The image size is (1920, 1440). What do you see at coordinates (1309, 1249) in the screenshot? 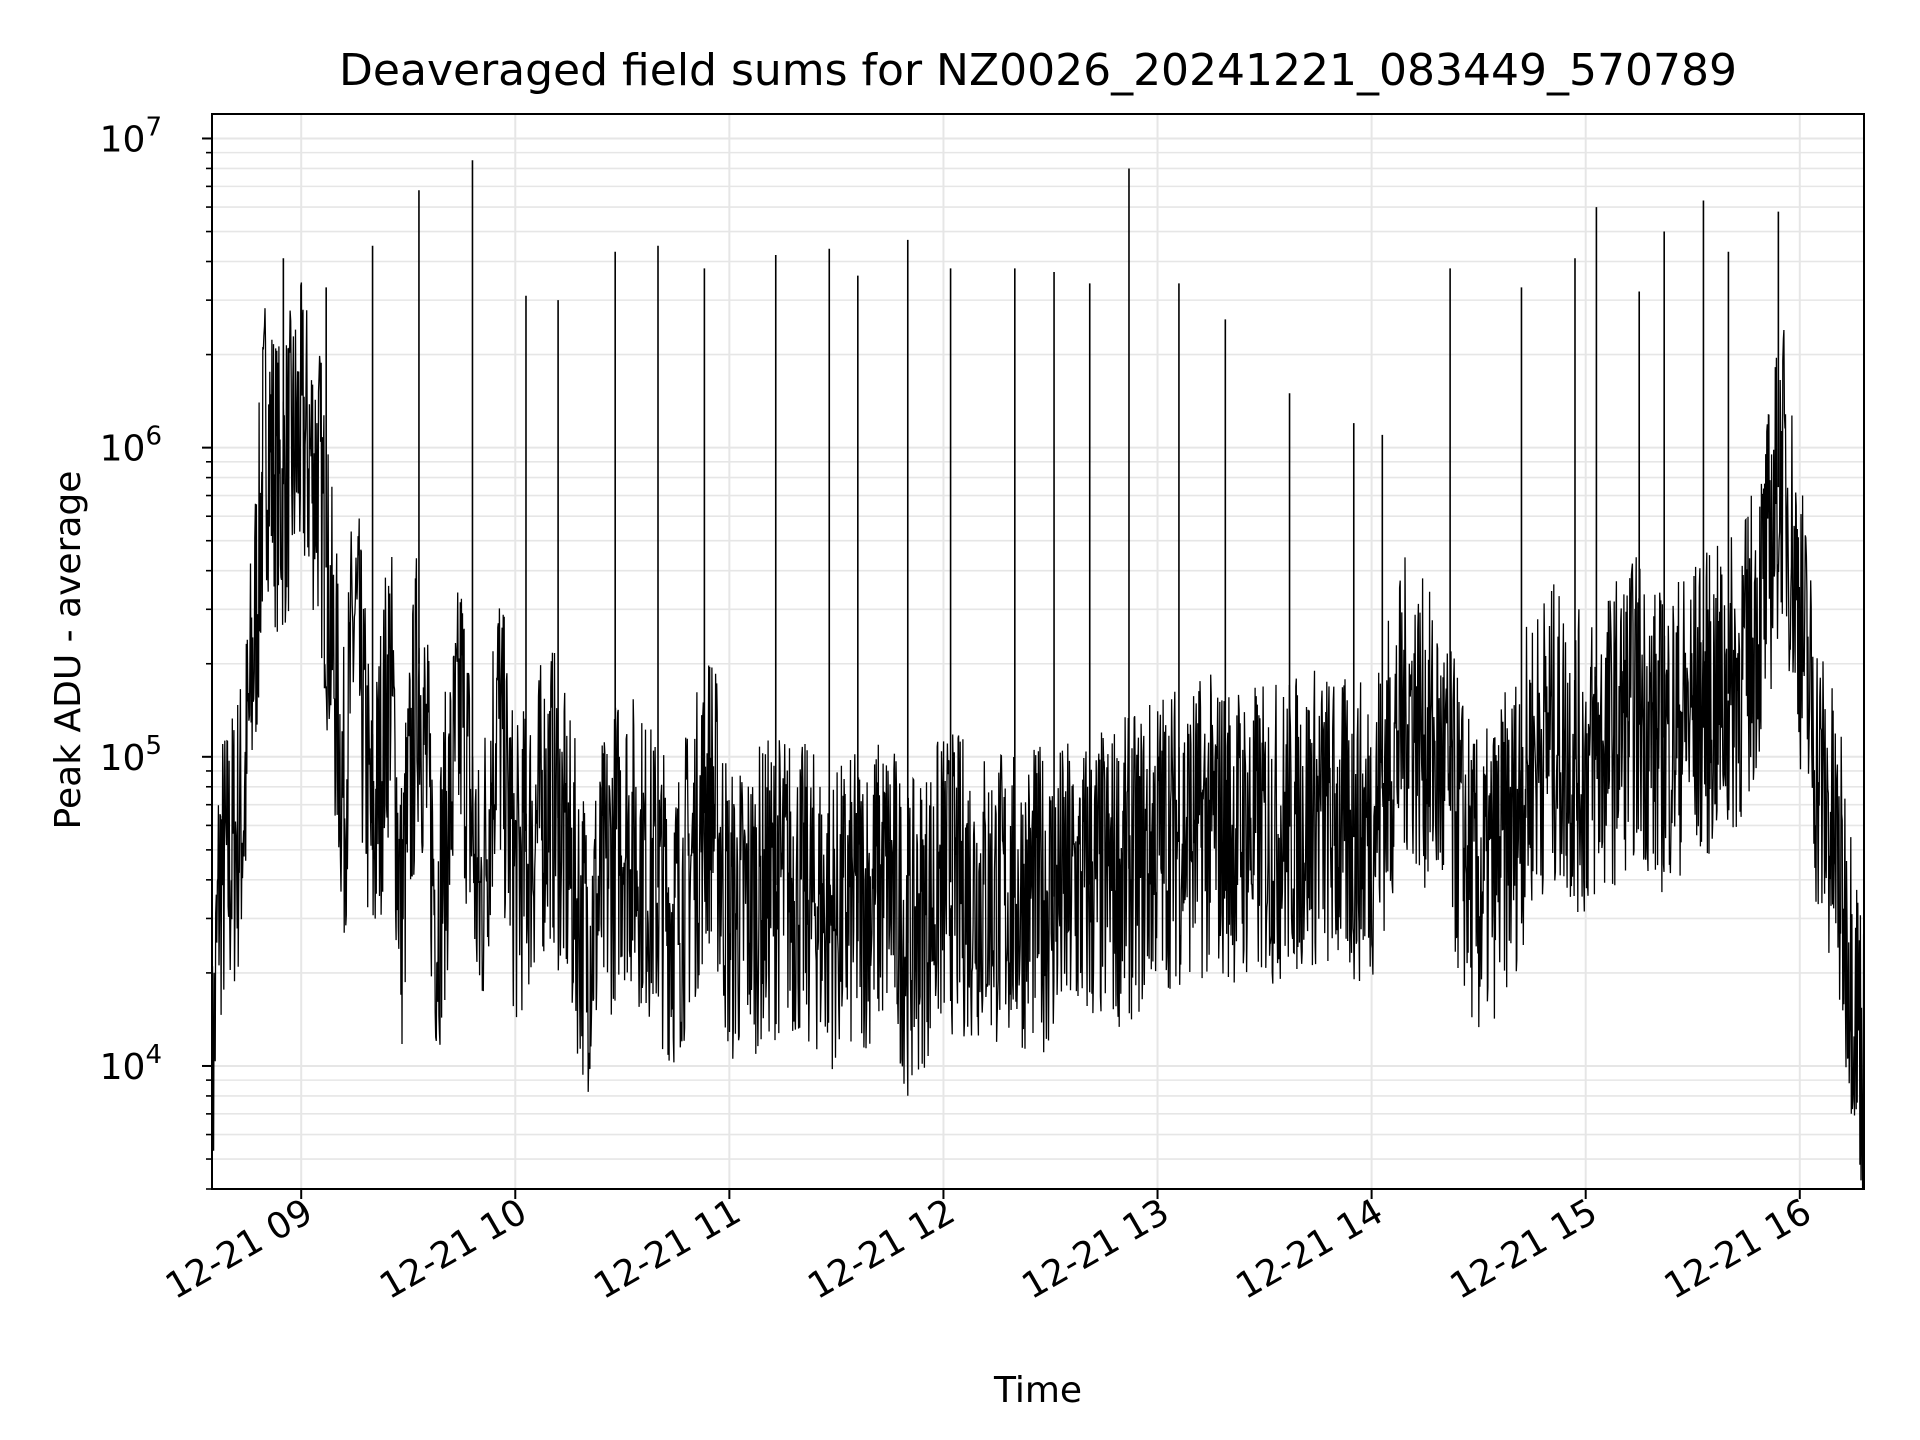
I see `x-tick-label: 12-21 14` at bounding box center [1309, 1249].